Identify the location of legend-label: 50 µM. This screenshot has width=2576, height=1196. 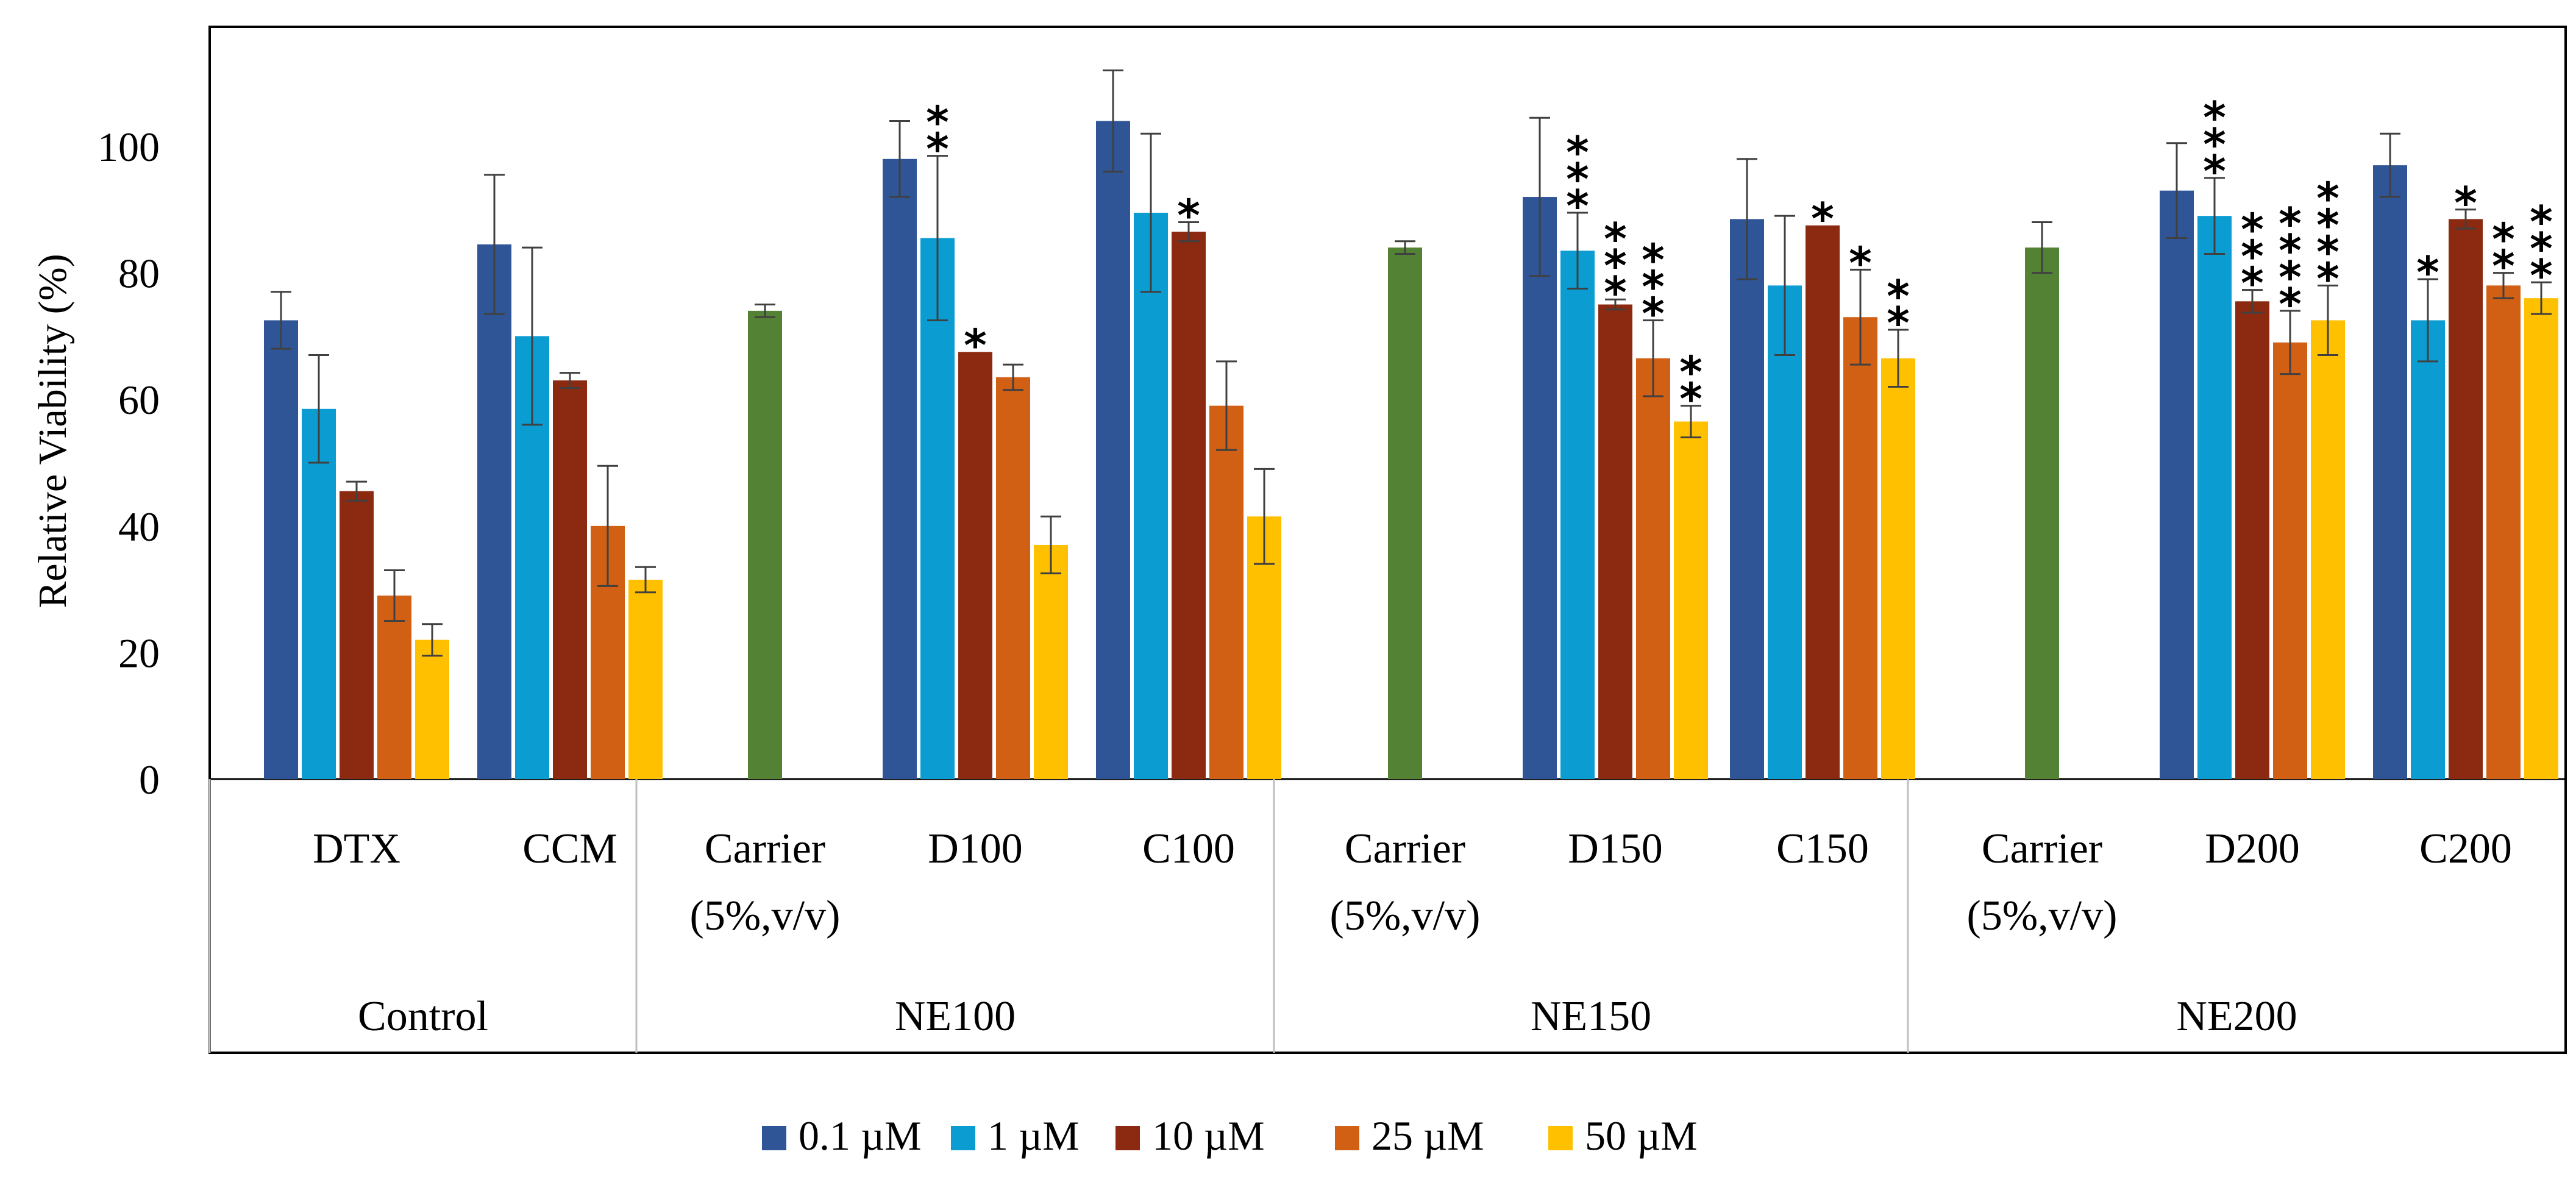
(1641, 1135).